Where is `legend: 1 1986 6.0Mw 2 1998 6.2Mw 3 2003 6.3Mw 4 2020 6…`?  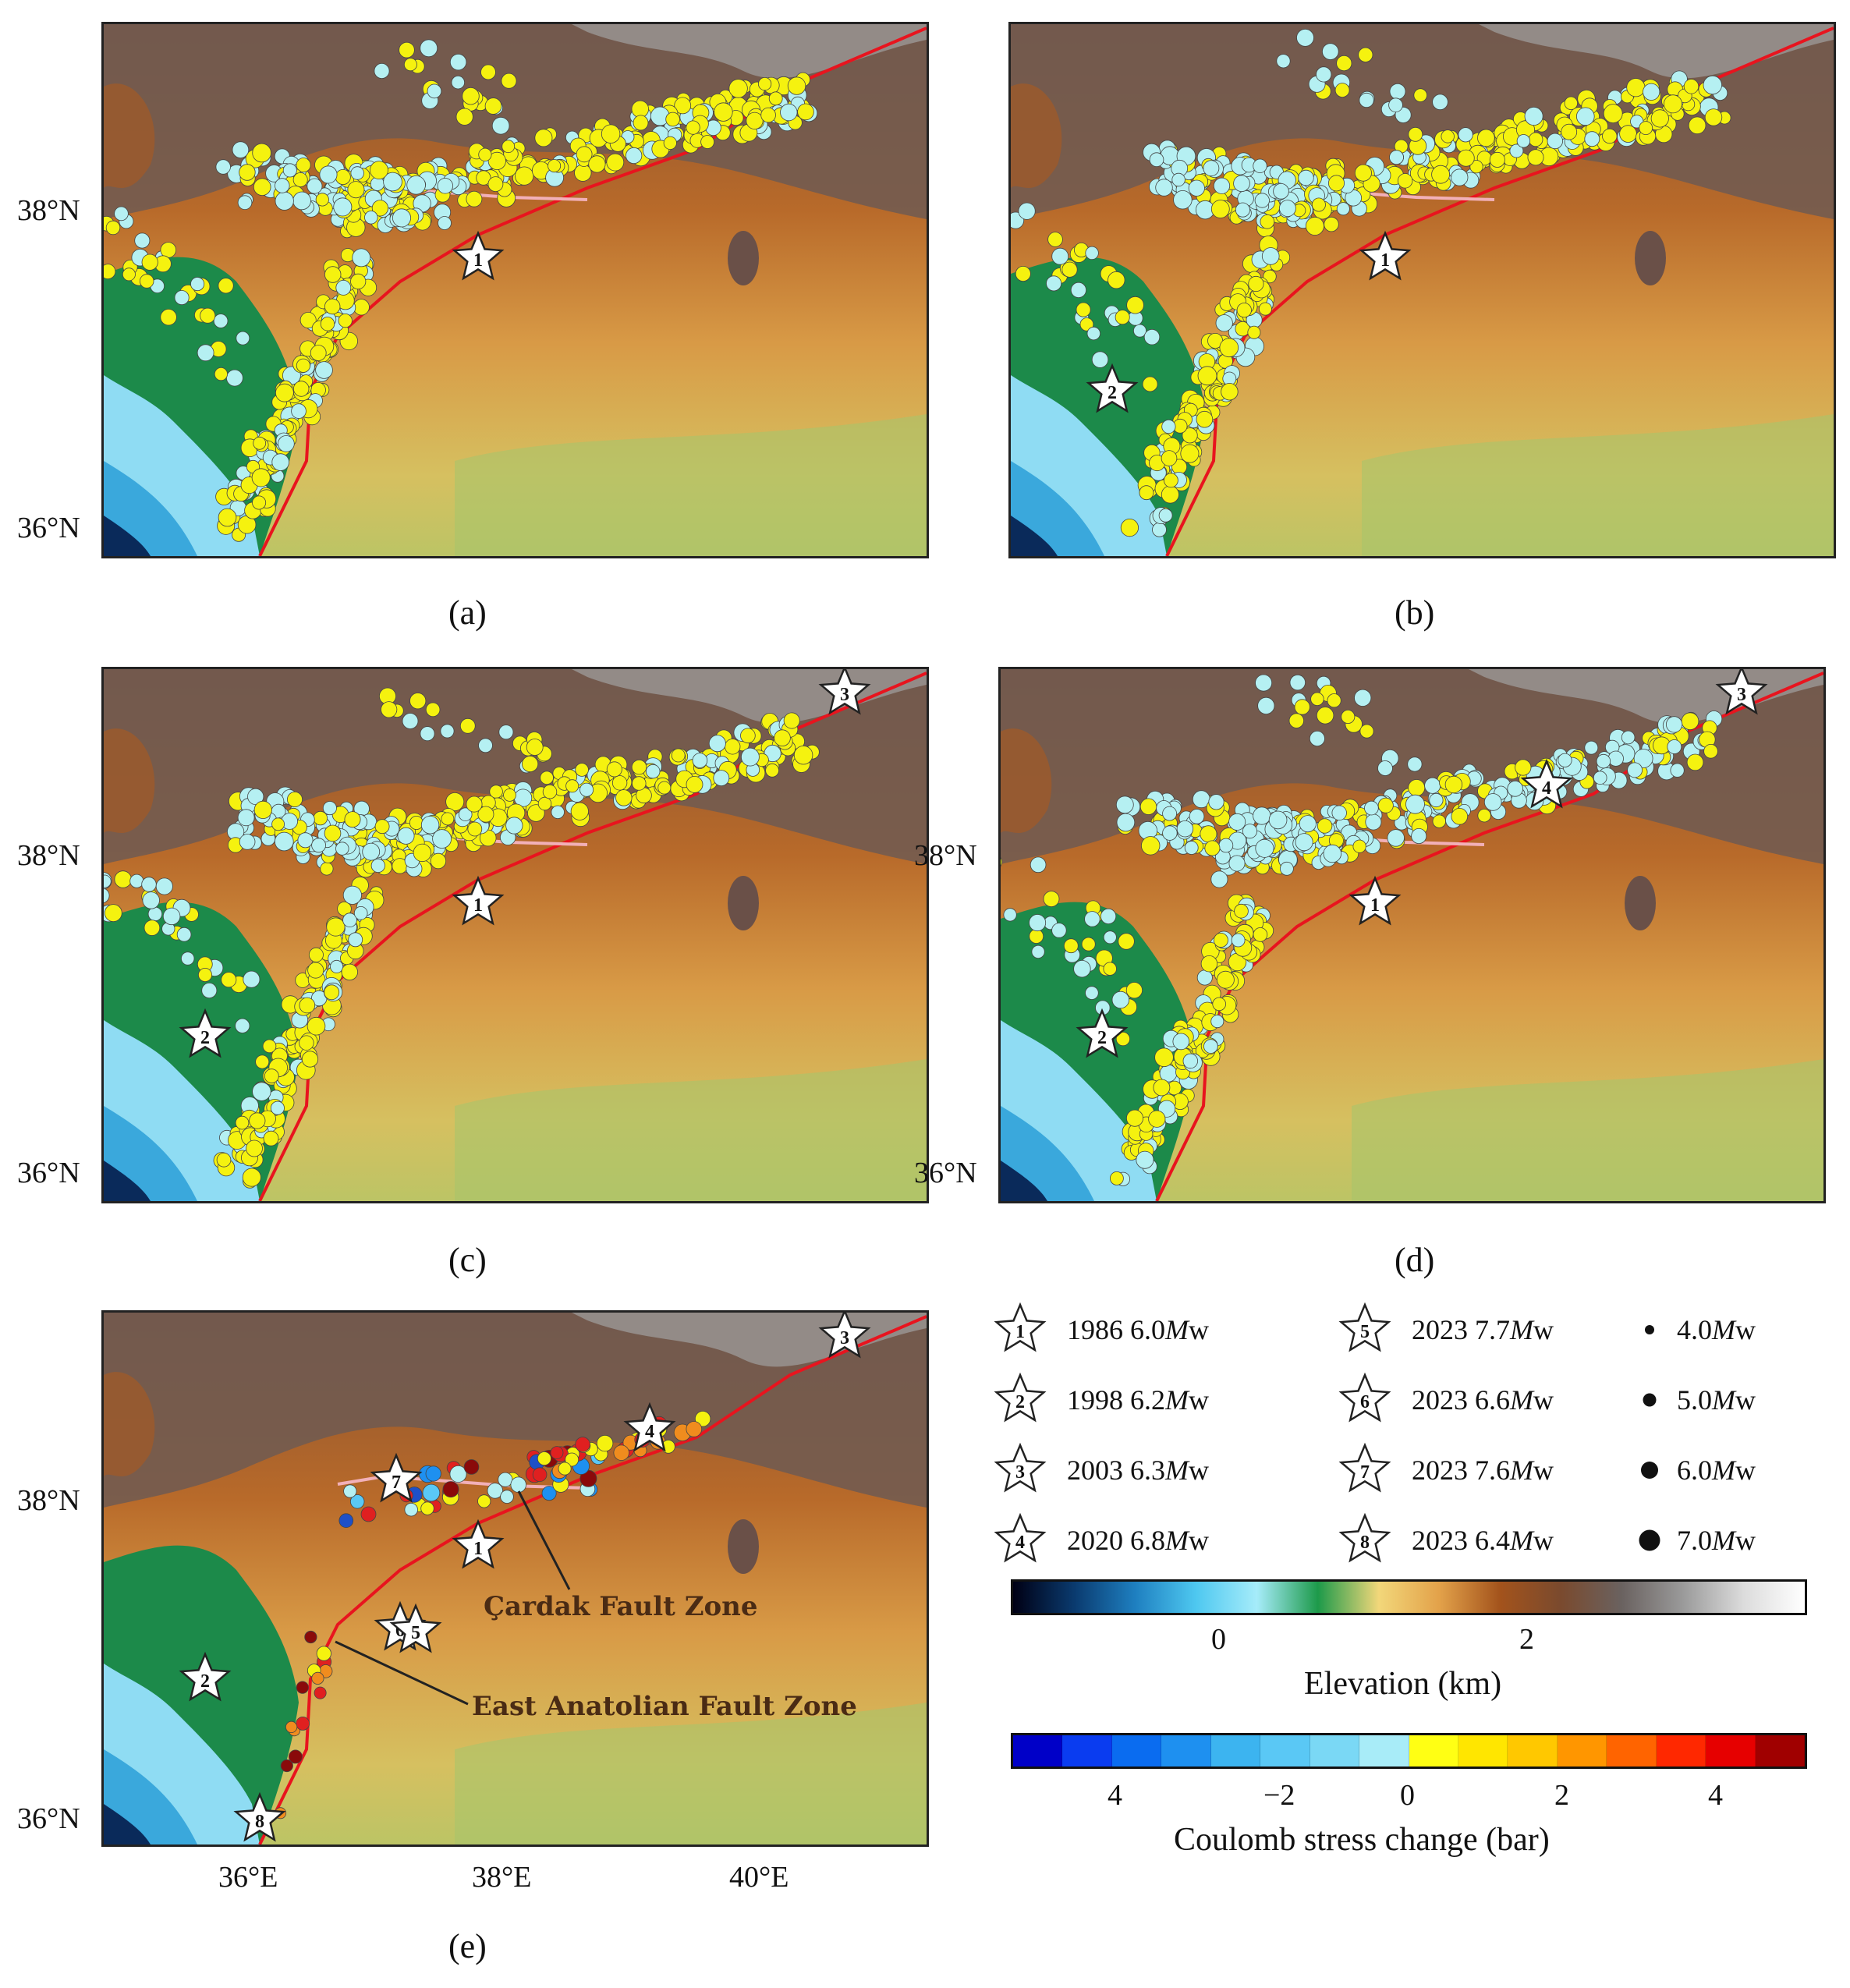 legend: 1 1986 6.0Mw 2 1998 6.2Mw 3 2003 6.3Mw 4 2020 6… is located at coordinates (1416, 1470).